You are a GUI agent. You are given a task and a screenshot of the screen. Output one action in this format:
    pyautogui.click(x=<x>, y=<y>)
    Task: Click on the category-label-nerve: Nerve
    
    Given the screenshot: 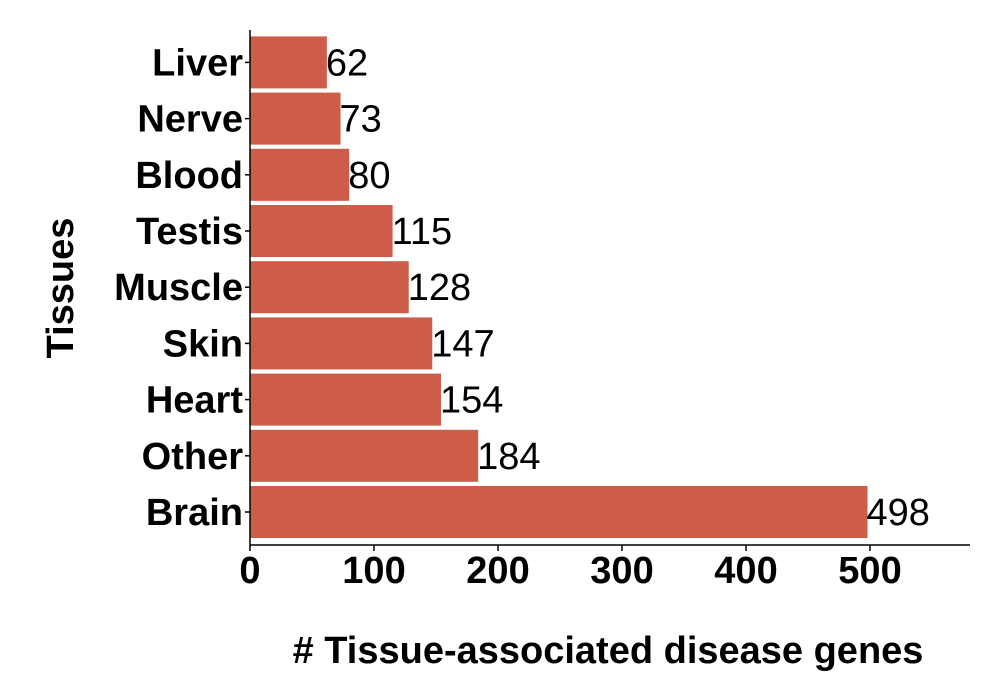 What is the action you would take?
    pyautogui.click(x=190, y=120)
    